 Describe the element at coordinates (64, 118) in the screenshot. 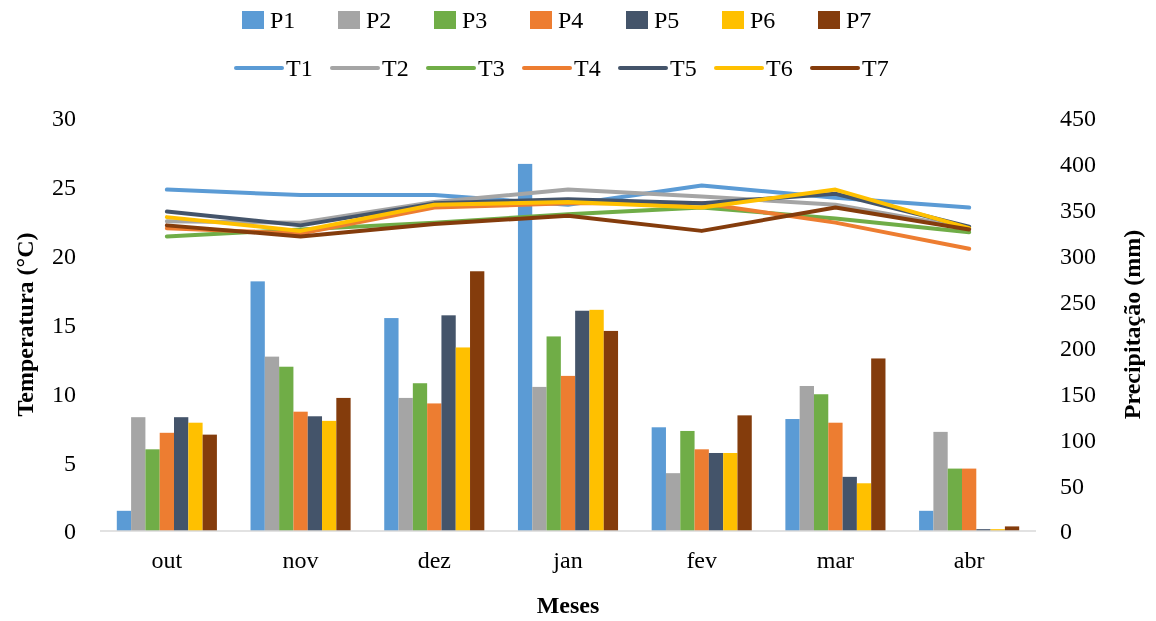

I see `y-tick-label: 30` at that location.